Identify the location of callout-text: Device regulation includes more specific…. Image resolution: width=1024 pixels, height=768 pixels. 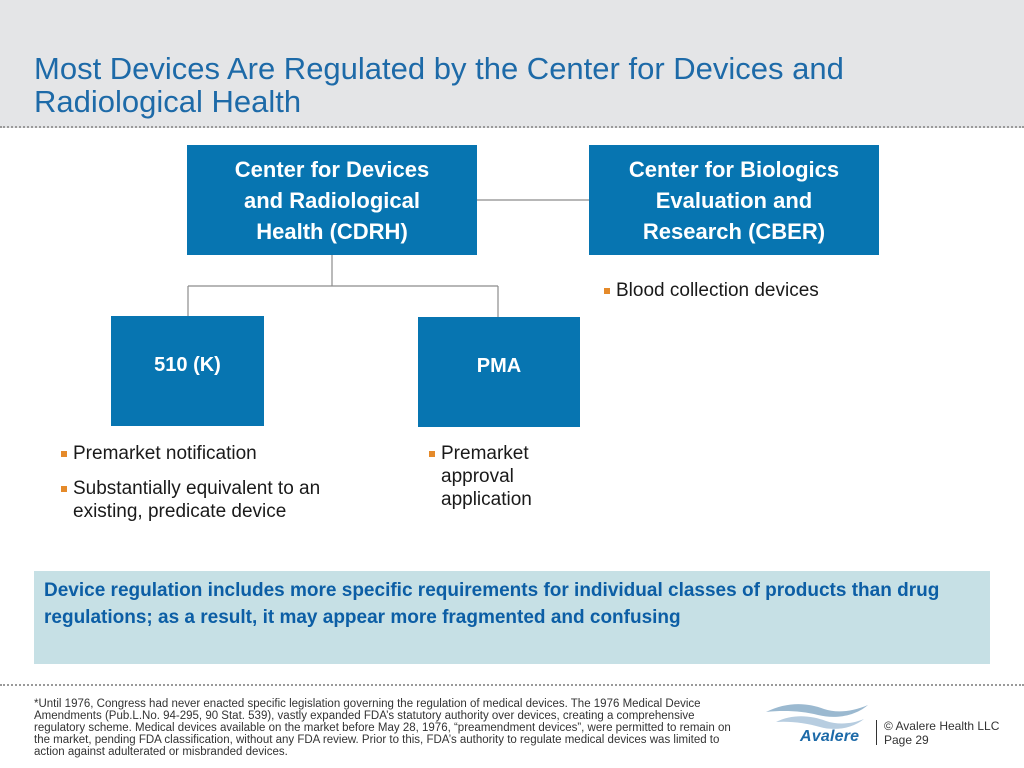
(492, 604).